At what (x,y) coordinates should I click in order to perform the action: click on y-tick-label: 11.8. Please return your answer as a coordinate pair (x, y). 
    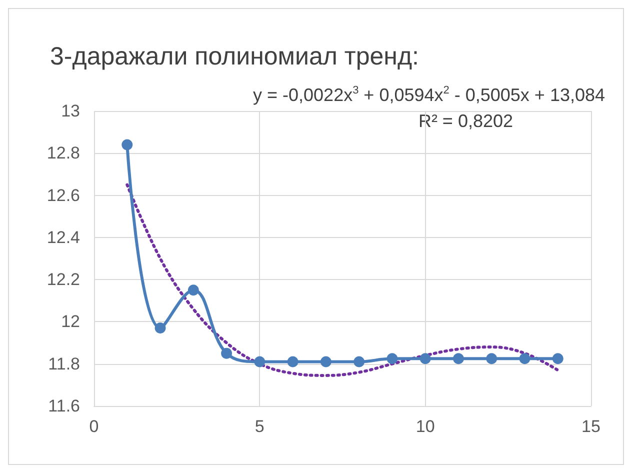
    Looking at the image, I should click on (64, 364).